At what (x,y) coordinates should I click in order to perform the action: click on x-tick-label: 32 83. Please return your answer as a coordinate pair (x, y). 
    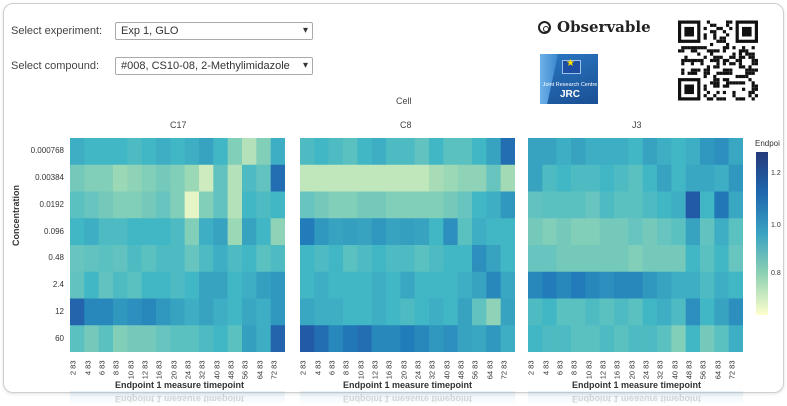
    Looking at the image, I should click on (202, 370).